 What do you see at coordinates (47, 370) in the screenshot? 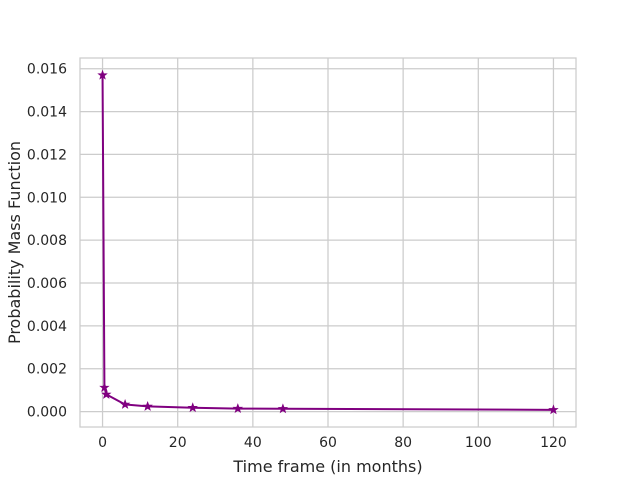
I see `y-tick-label: 0.002` at bounding box center [47, 370].